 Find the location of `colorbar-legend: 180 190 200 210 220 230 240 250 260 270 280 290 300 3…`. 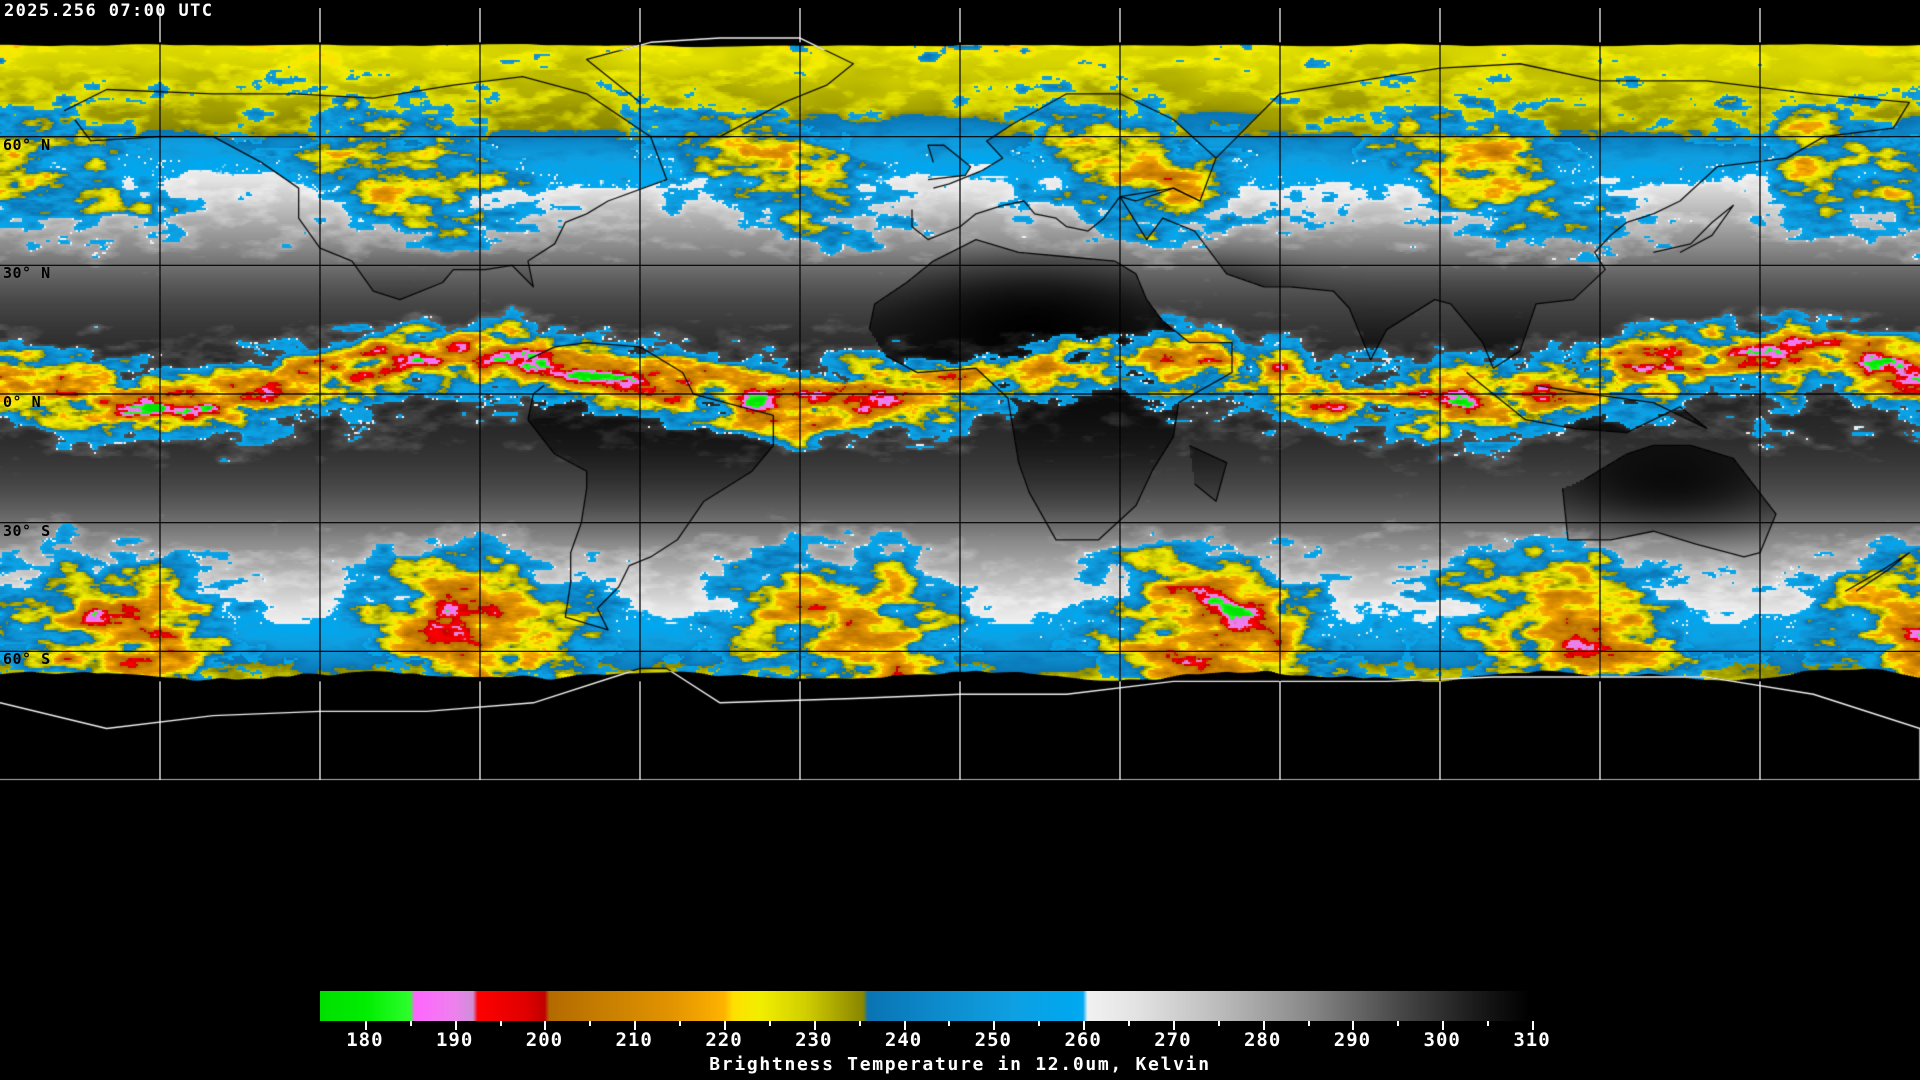

colorbar-legend: 180 190 200 210 220 230 240 250 260 270 280 290 300 3… is located at coordinates (960, 1027).